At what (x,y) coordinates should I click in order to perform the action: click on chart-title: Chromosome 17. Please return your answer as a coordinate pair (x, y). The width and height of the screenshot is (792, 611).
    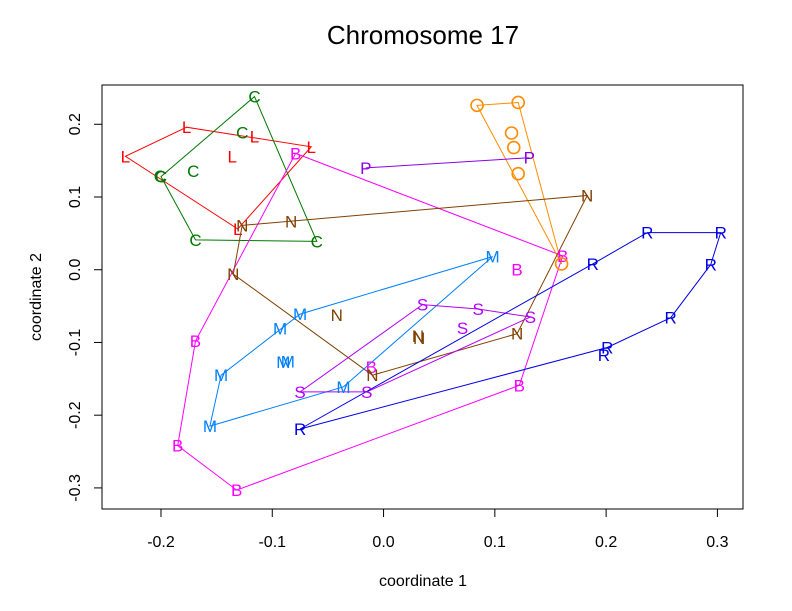
    Looking at the image, I should click on (423, 35).